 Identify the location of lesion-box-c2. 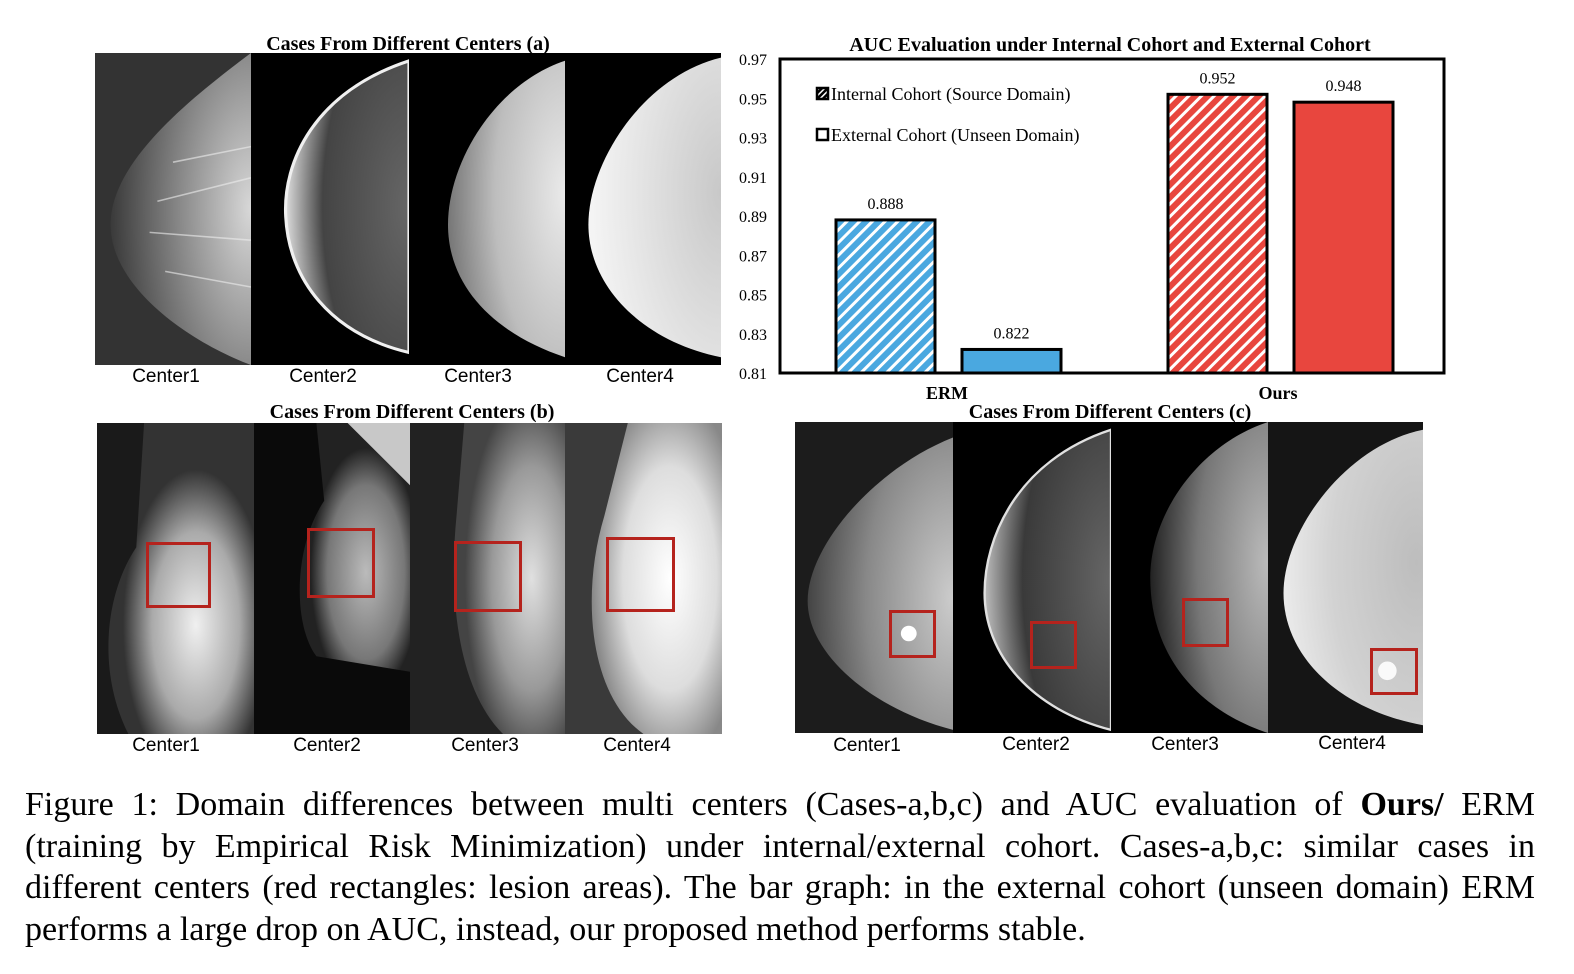
(1053, 645).